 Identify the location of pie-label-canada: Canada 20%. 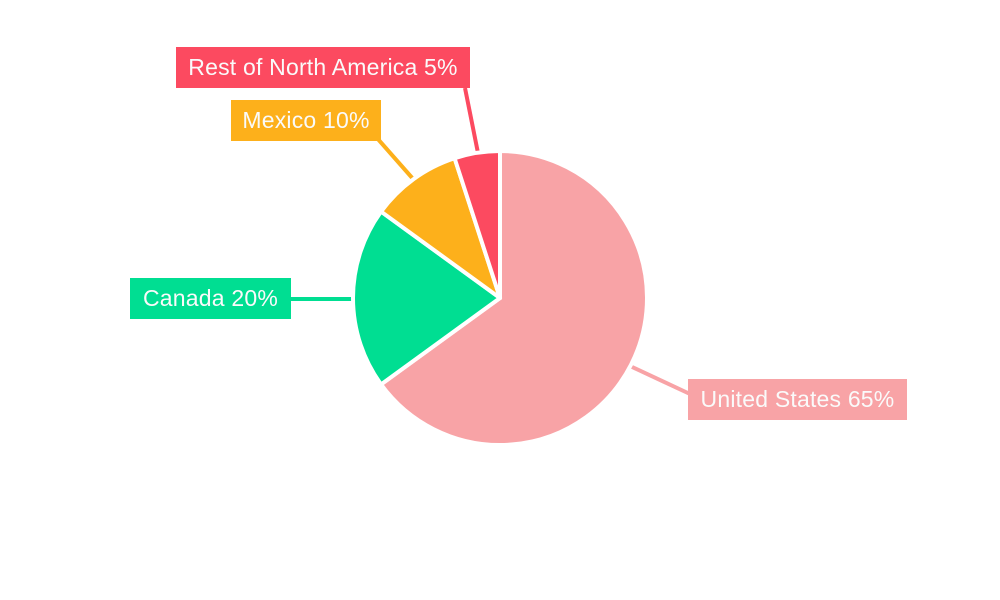
(210, 298).